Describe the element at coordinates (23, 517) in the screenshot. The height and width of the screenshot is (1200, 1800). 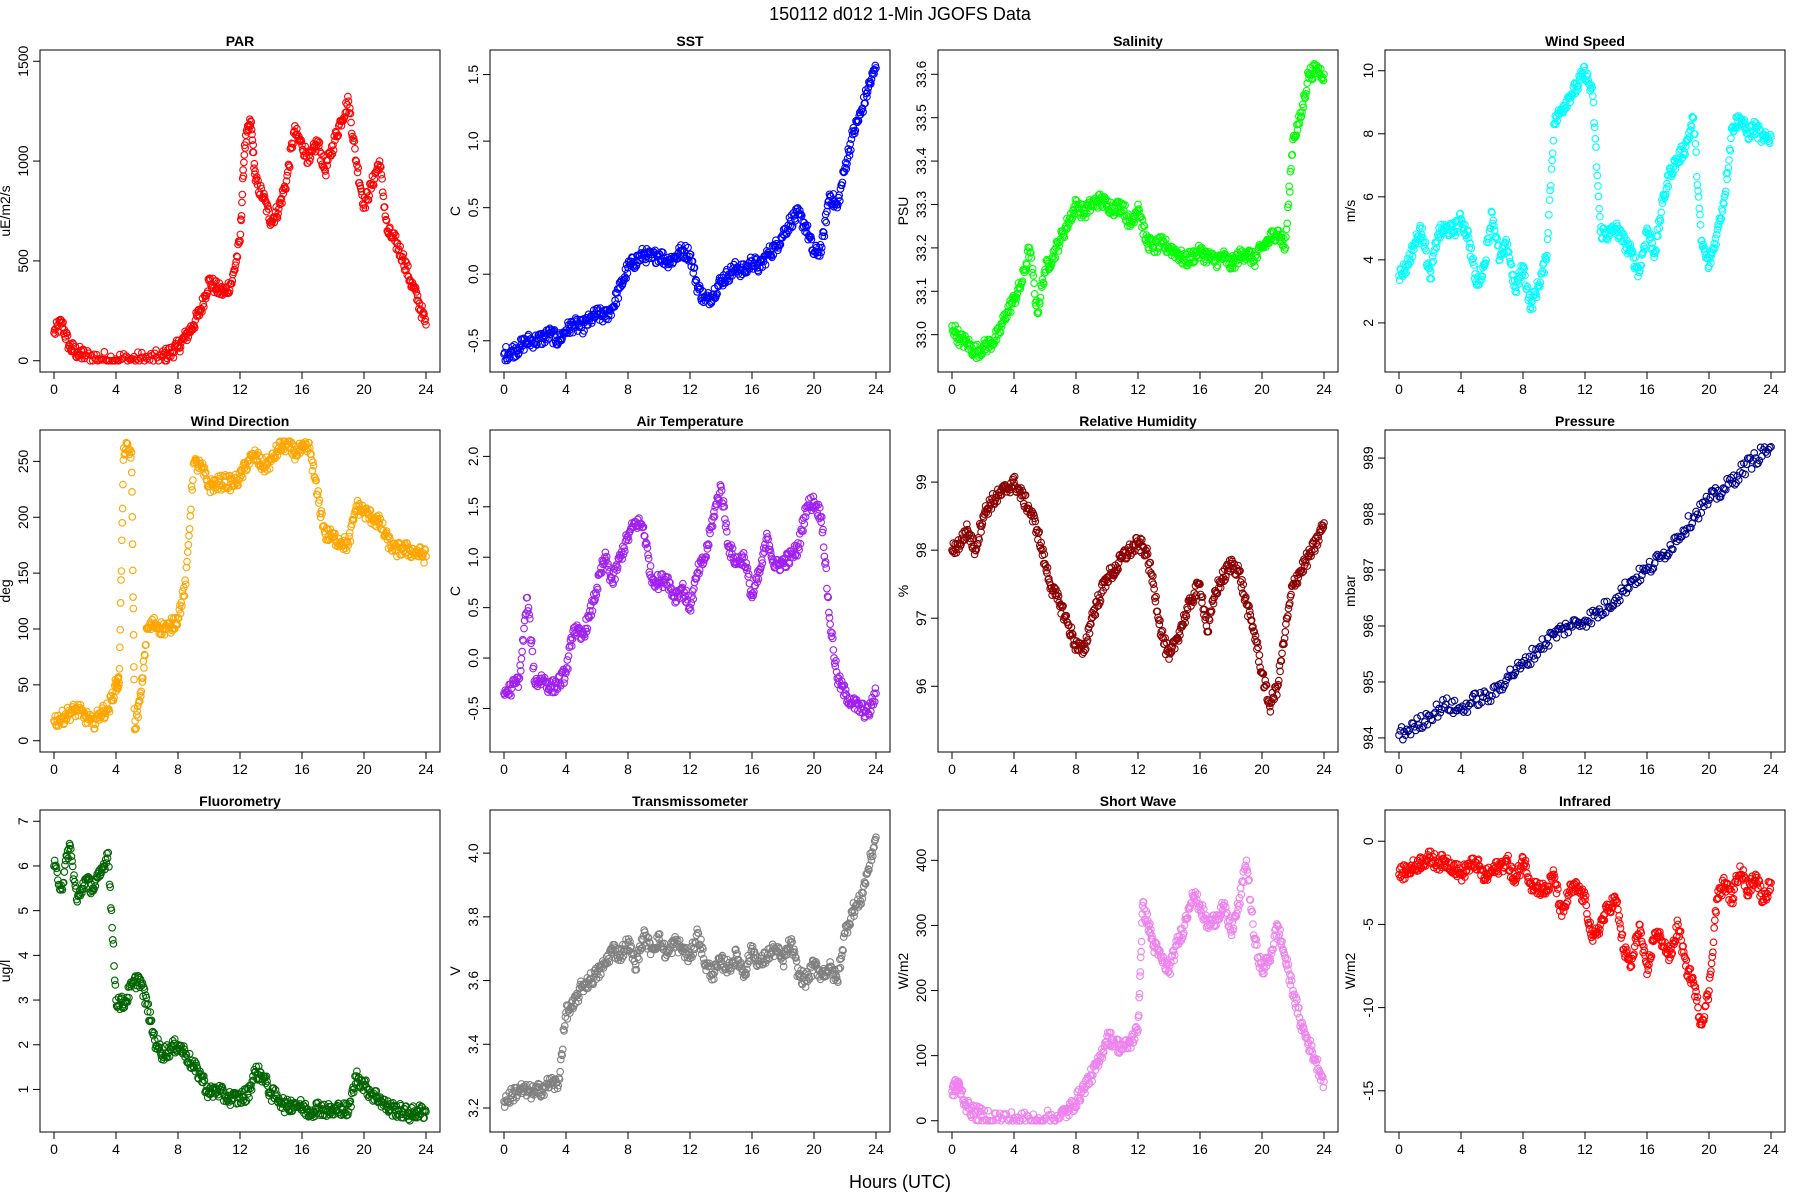
I see `y-tick-label: 200` at that location.